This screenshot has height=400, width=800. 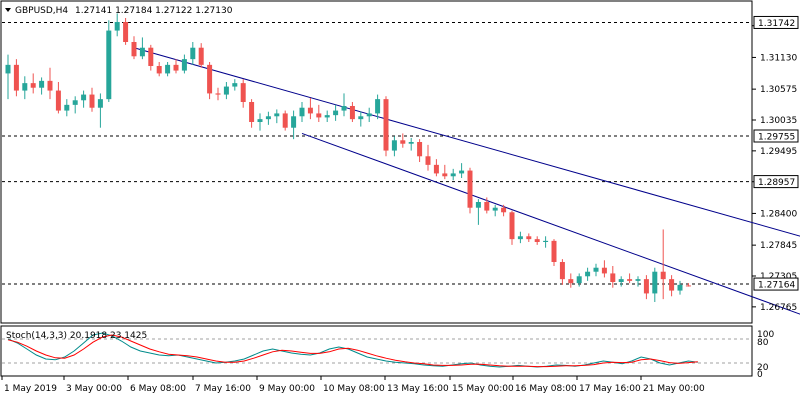 I want to click on oscillator-levels, so click(x=377, y=351).